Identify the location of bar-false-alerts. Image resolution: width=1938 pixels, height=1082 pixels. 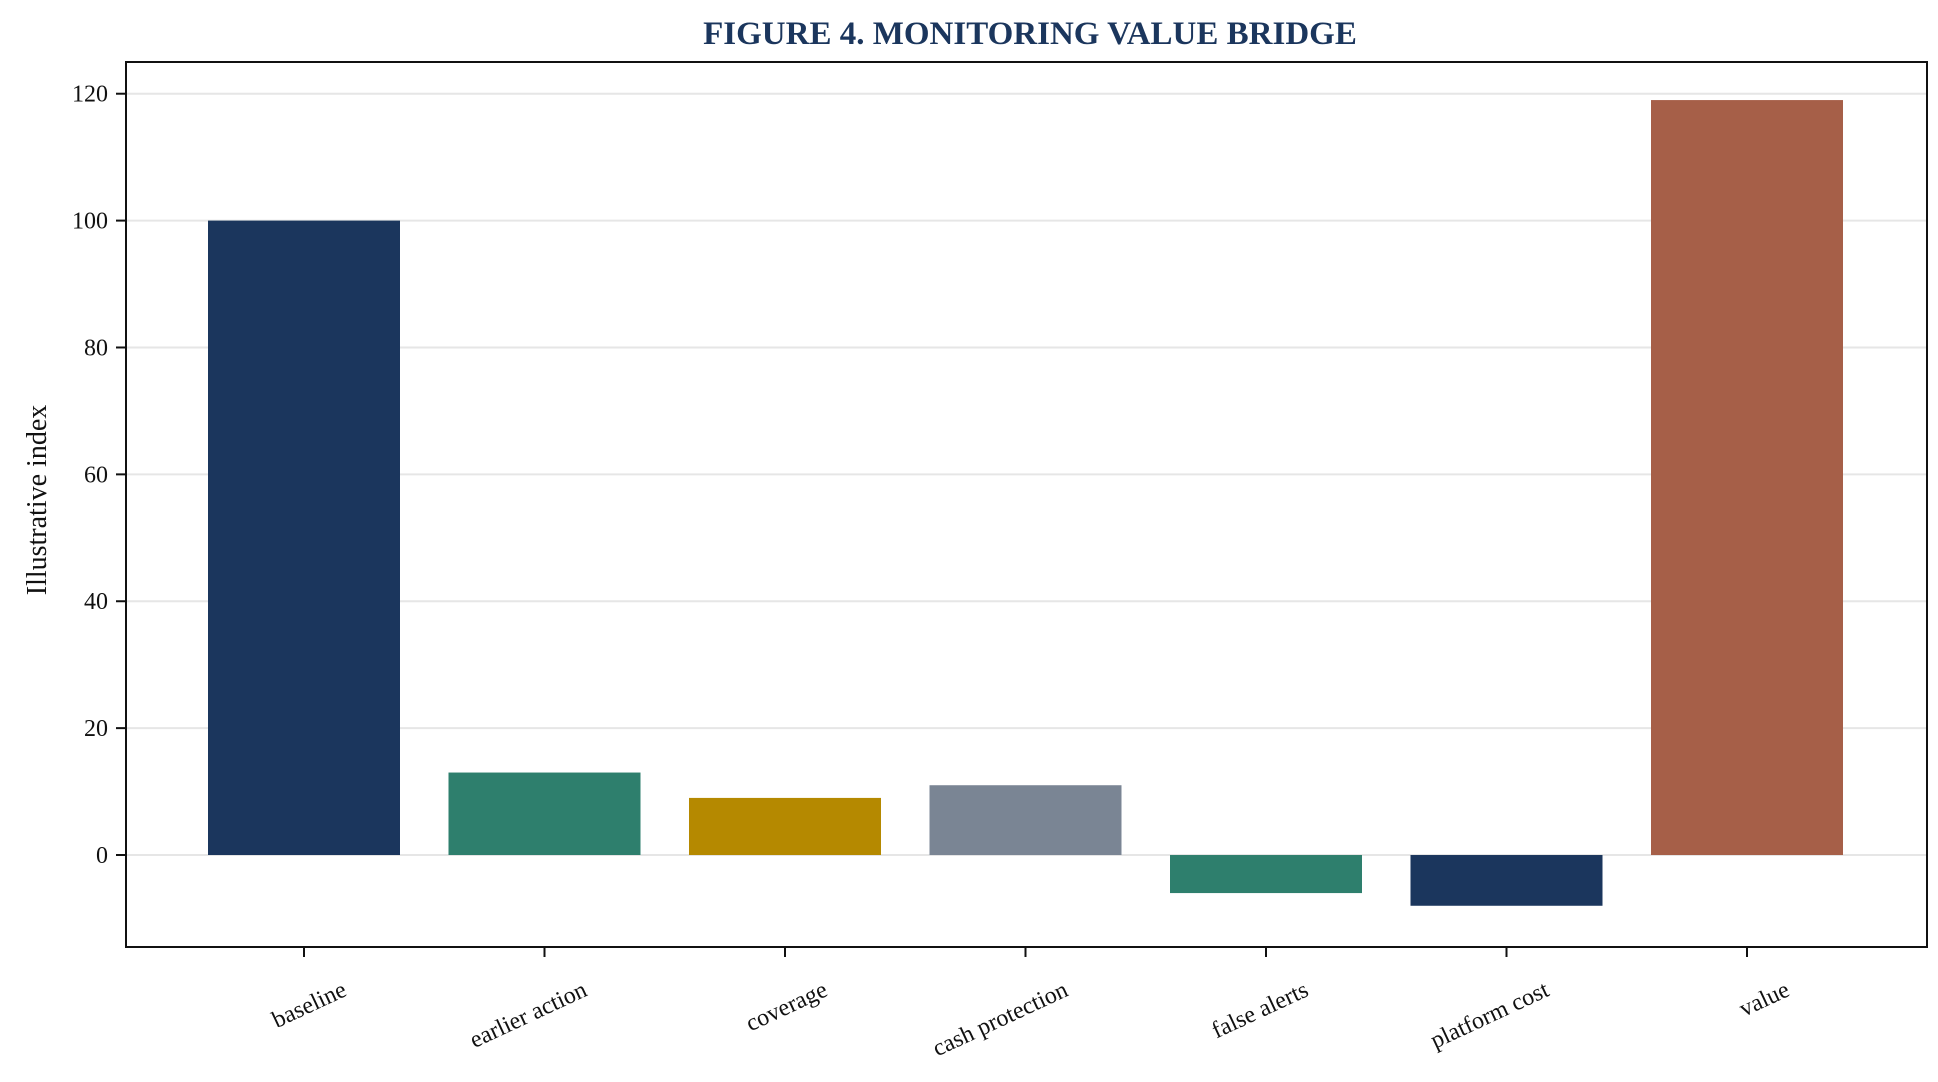
(1266, 874).